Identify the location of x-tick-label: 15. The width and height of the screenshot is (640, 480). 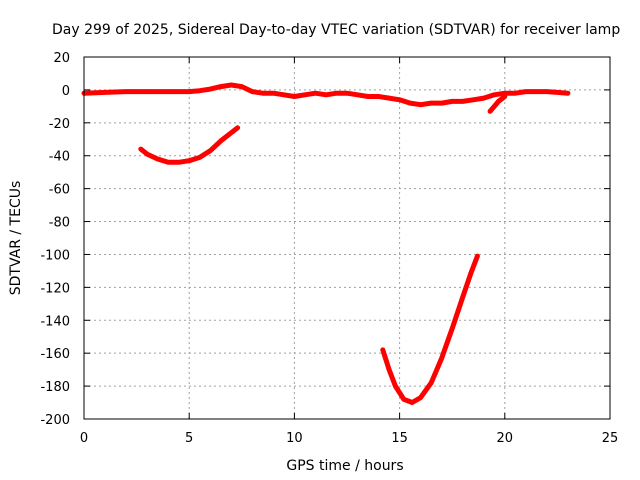
(399, 438).